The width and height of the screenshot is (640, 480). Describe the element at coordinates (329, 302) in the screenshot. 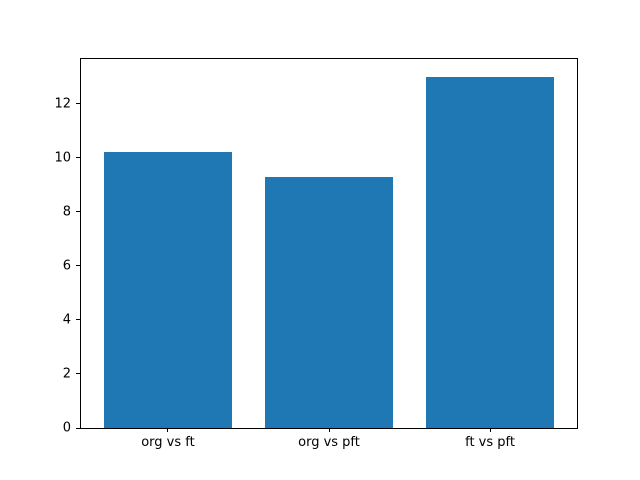

I see `bar-org-vs-pft` at that location.